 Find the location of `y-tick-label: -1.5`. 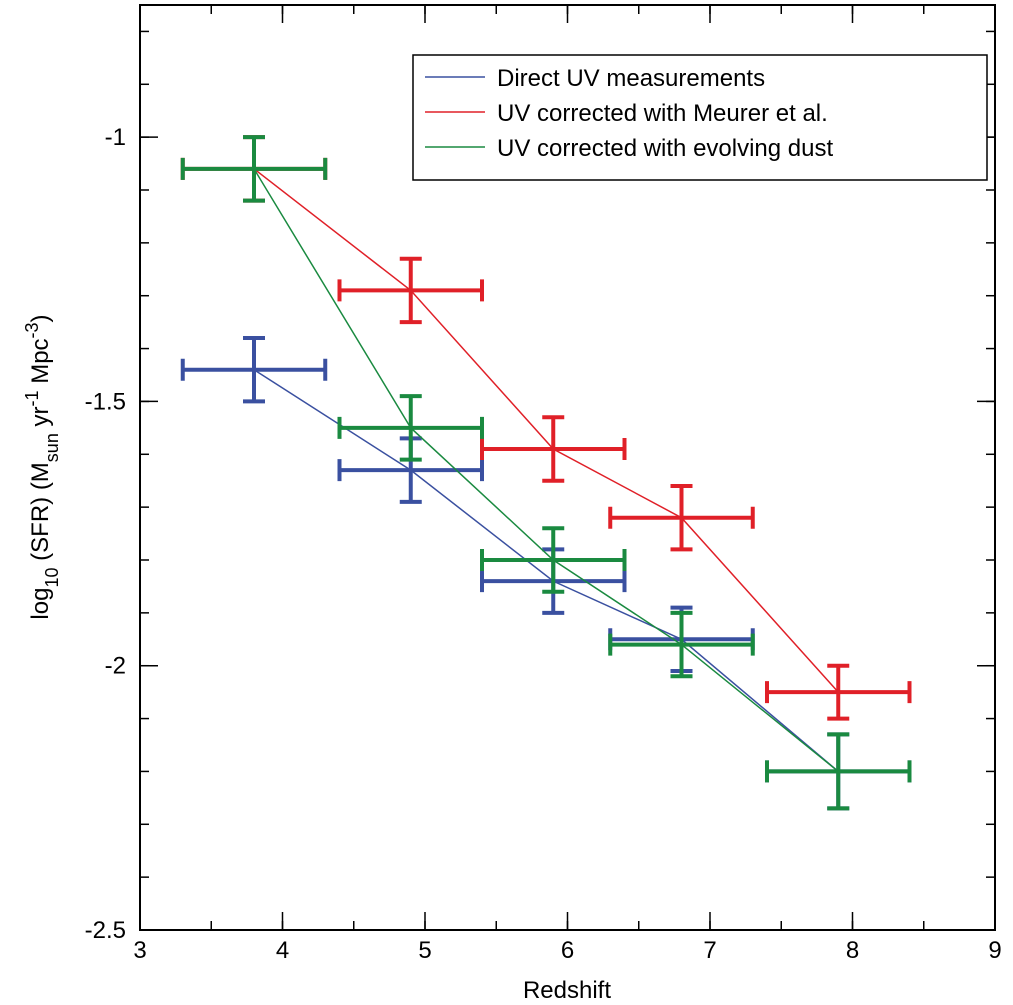

y-tick-label: -1.5 is located at coordinates (105, 401).